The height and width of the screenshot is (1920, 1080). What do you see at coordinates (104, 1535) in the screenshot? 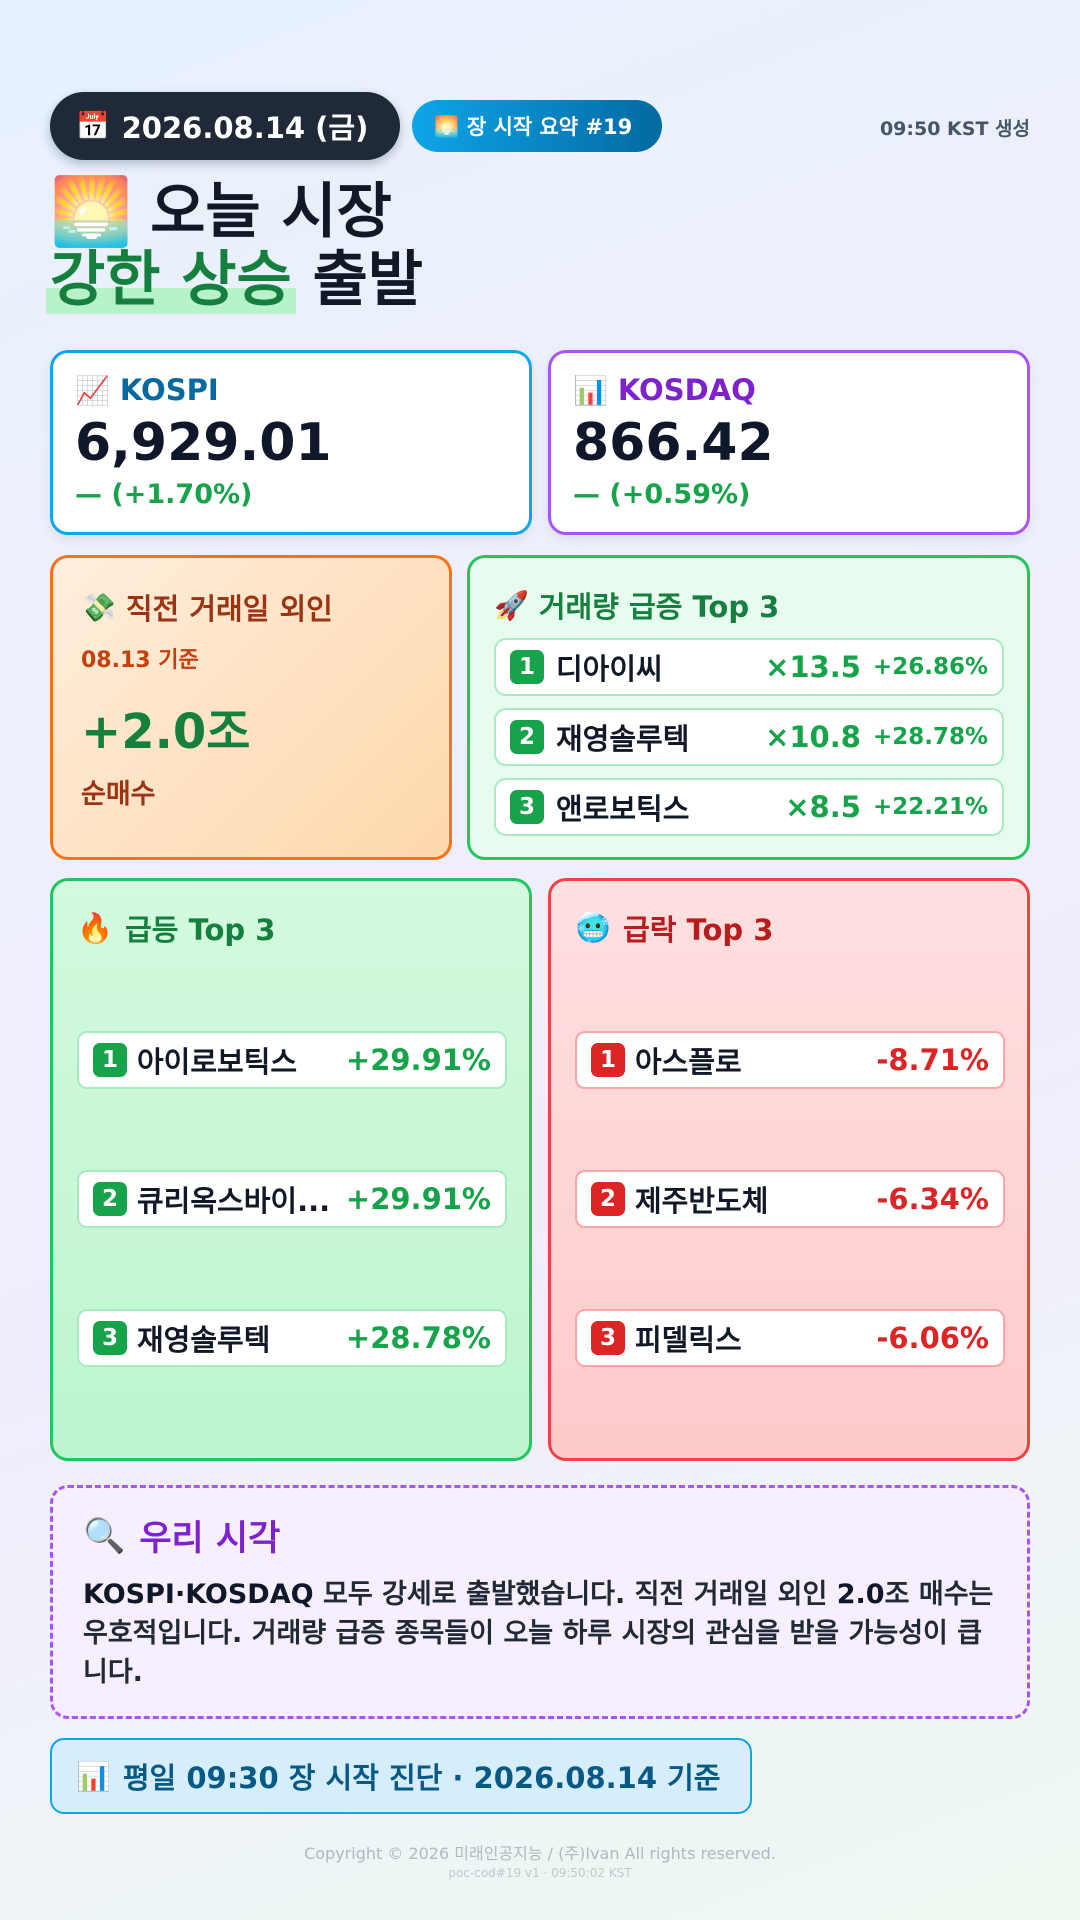
I see `magnifier-icon: 🔍` at bounding box center [104, 1535].